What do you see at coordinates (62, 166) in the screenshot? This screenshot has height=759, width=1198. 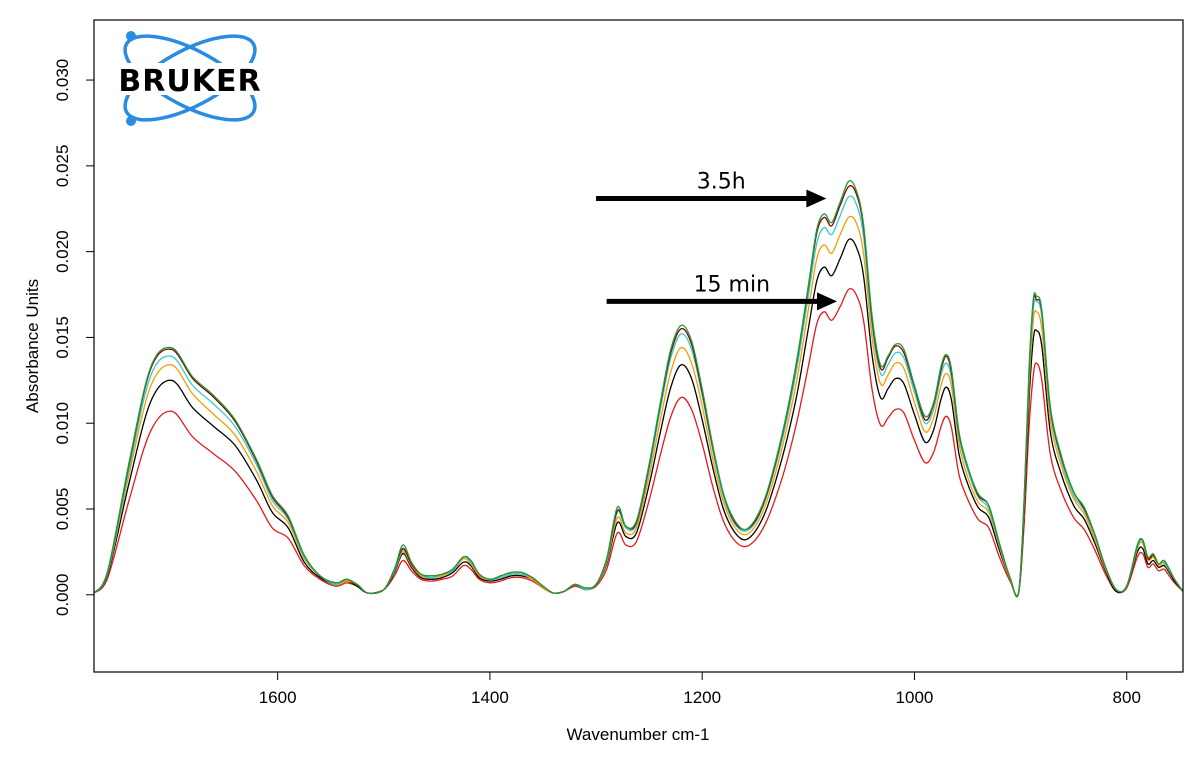 I see `y-tick-label: 0.025` at bounding box center [62, 166].